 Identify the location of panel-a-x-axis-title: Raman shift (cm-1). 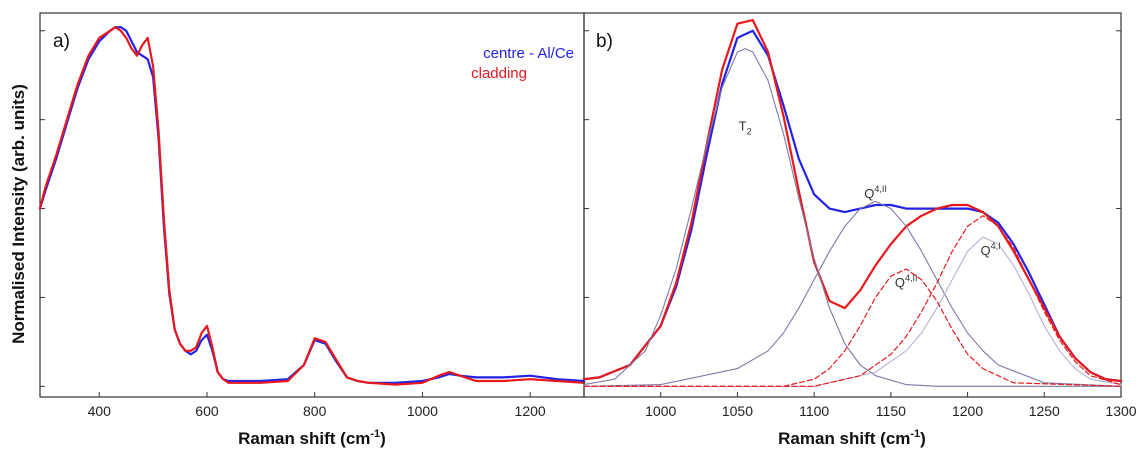
(312, 438).